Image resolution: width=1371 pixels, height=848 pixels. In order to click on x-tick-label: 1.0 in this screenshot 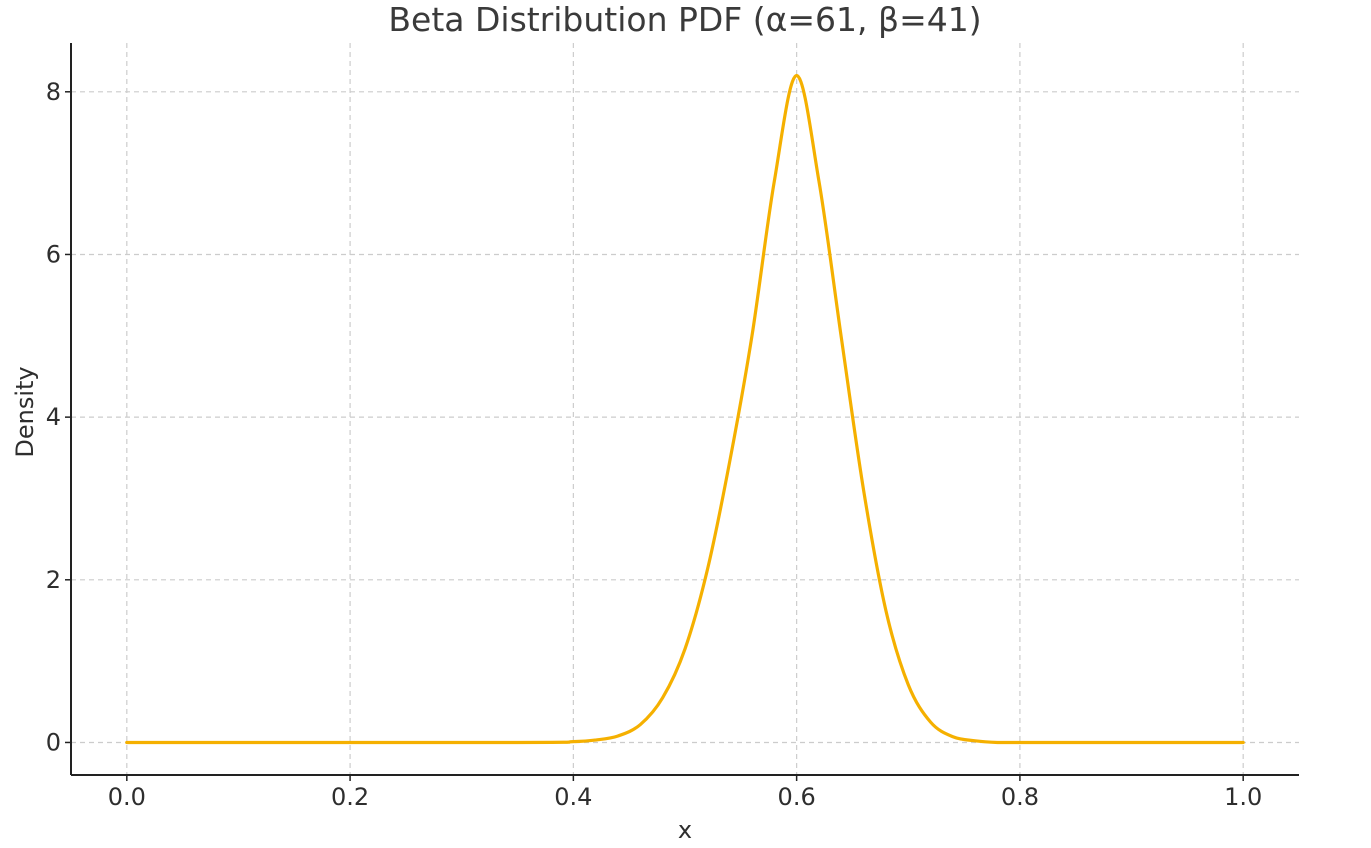, I will do `click(1243, 797)`.